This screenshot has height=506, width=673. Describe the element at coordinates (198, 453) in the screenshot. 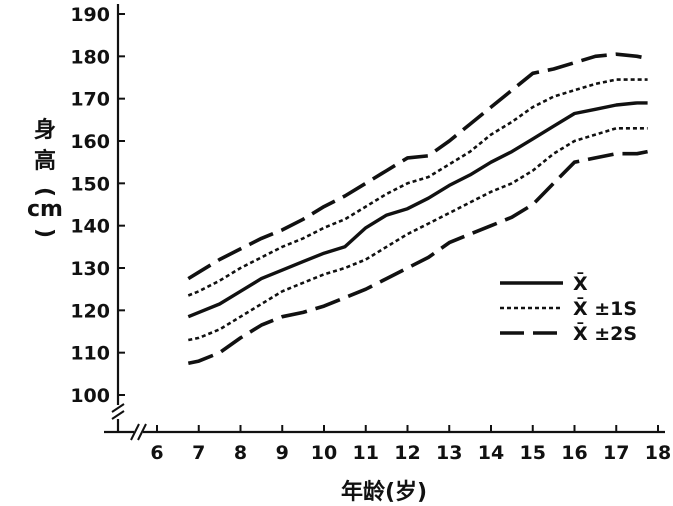

I see `x-tick-label: 7` at that location.